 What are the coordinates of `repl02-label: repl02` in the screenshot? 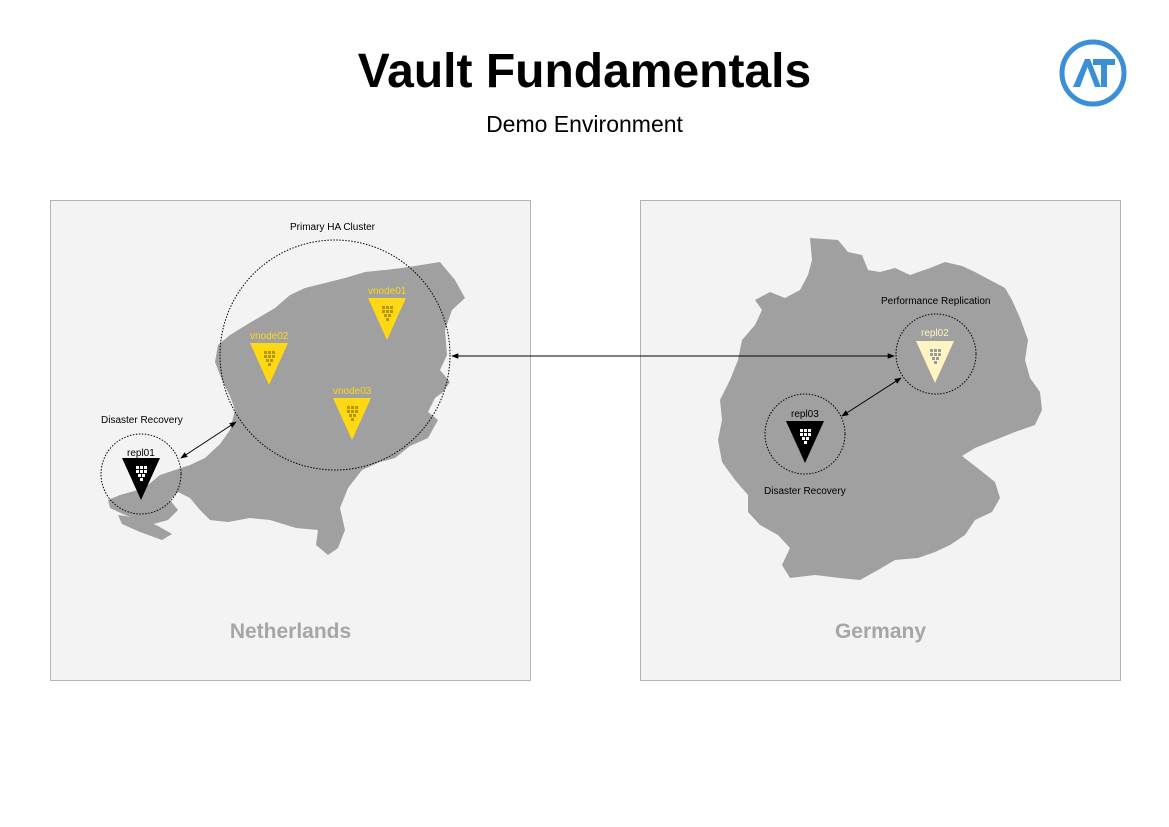 It's located at (935, 333).